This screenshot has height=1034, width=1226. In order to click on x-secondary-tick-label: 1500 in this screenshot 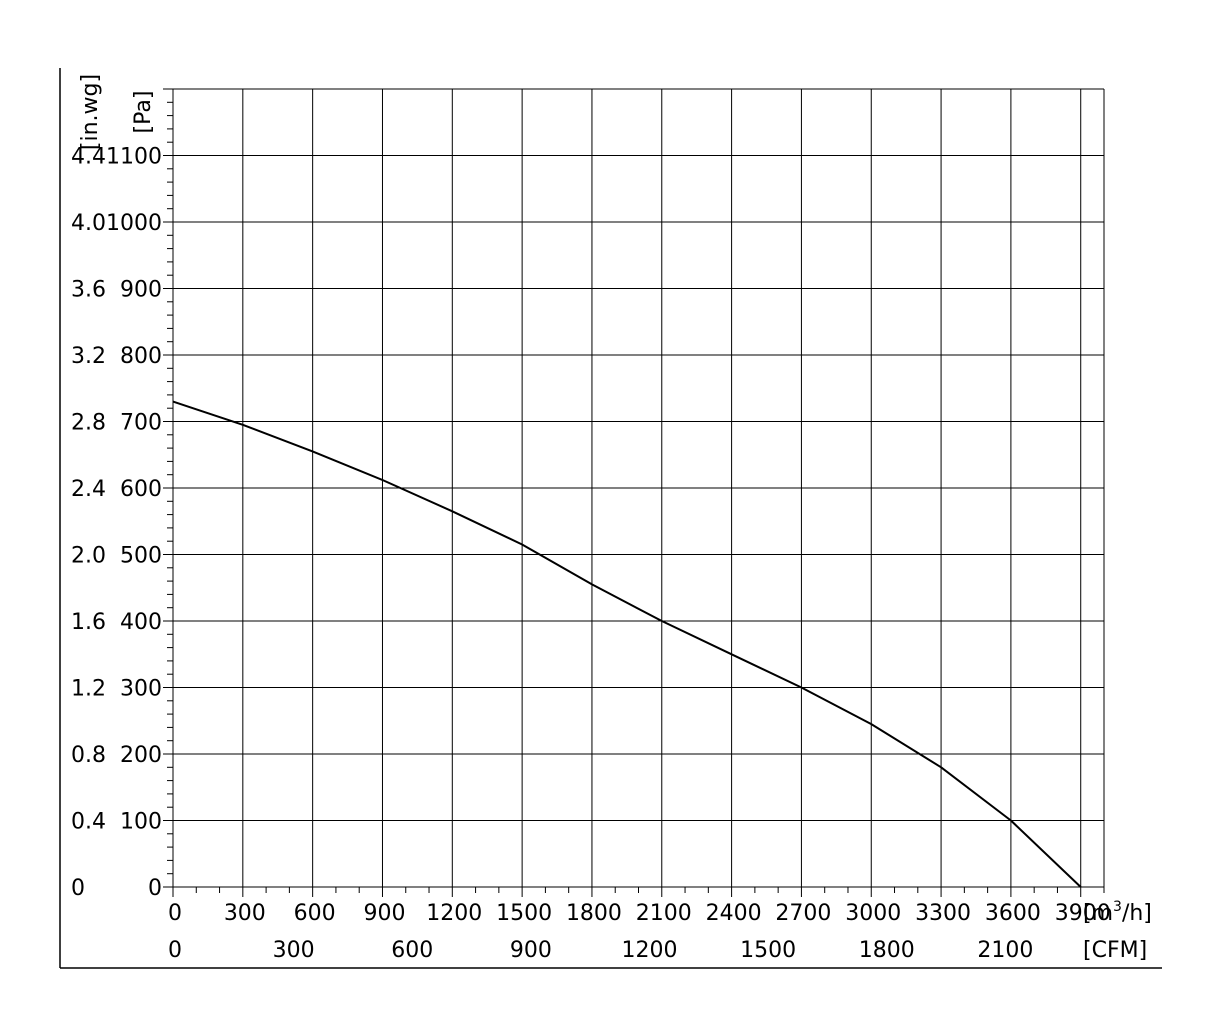, I will do `click(768, 950)`.